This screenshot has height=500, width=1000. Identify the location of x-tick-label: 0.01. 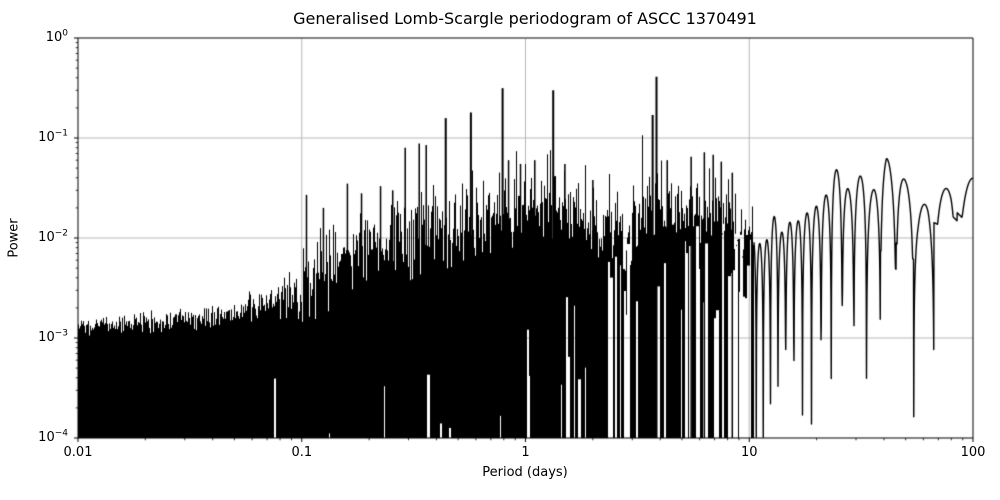
(78, 452).